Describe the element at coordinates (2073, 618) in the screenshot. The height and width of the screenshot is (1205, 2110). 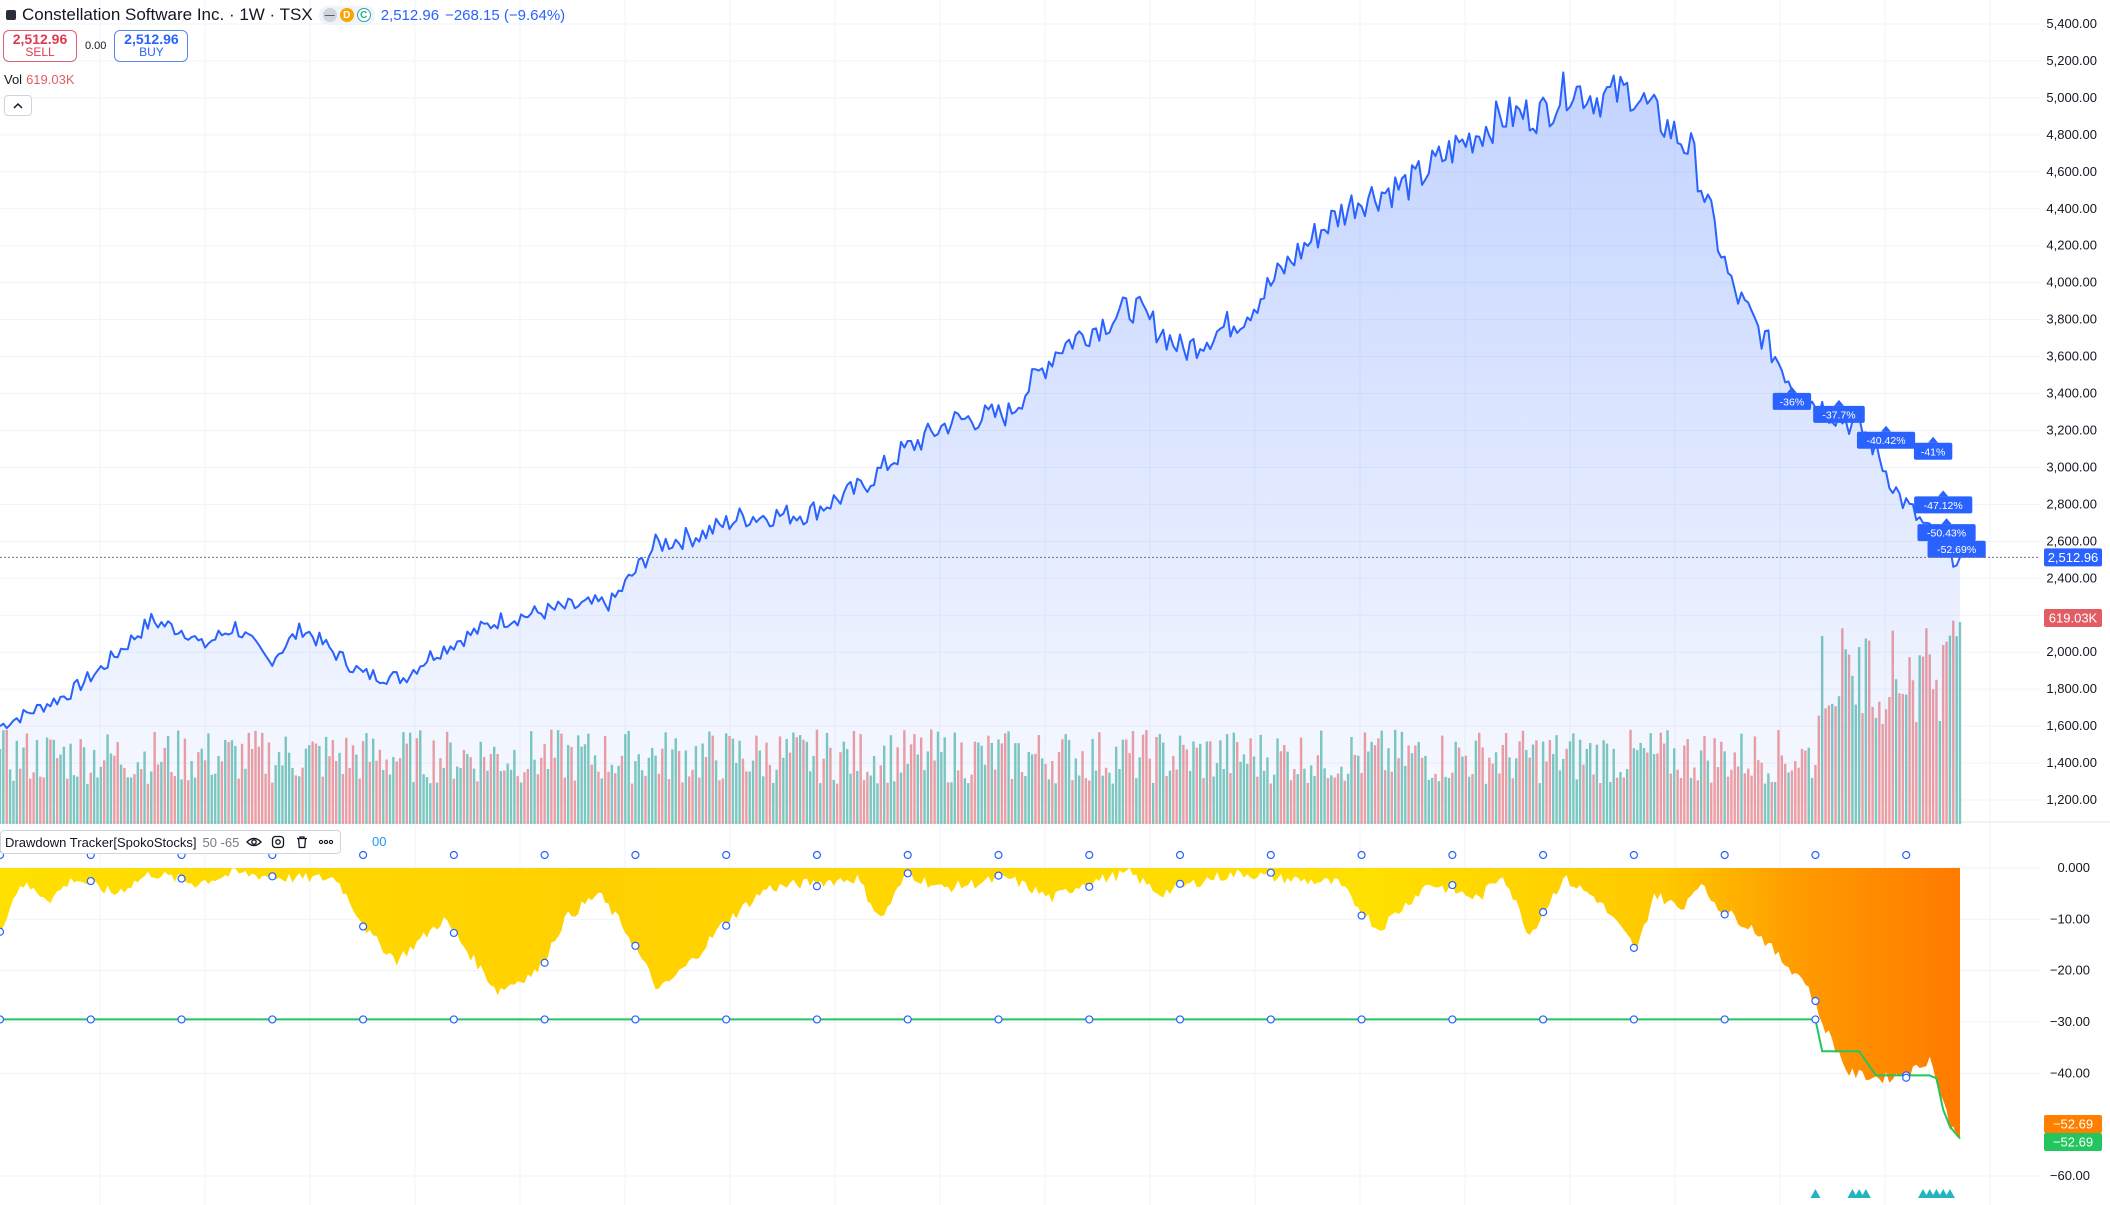
I see `volume-badge: 619.03K` at that location.